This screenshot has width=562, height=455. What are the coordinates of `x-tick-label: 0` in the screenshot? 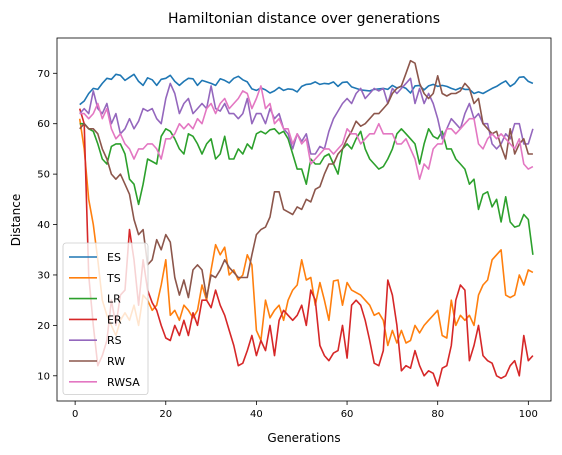 It's located at (75, 414).